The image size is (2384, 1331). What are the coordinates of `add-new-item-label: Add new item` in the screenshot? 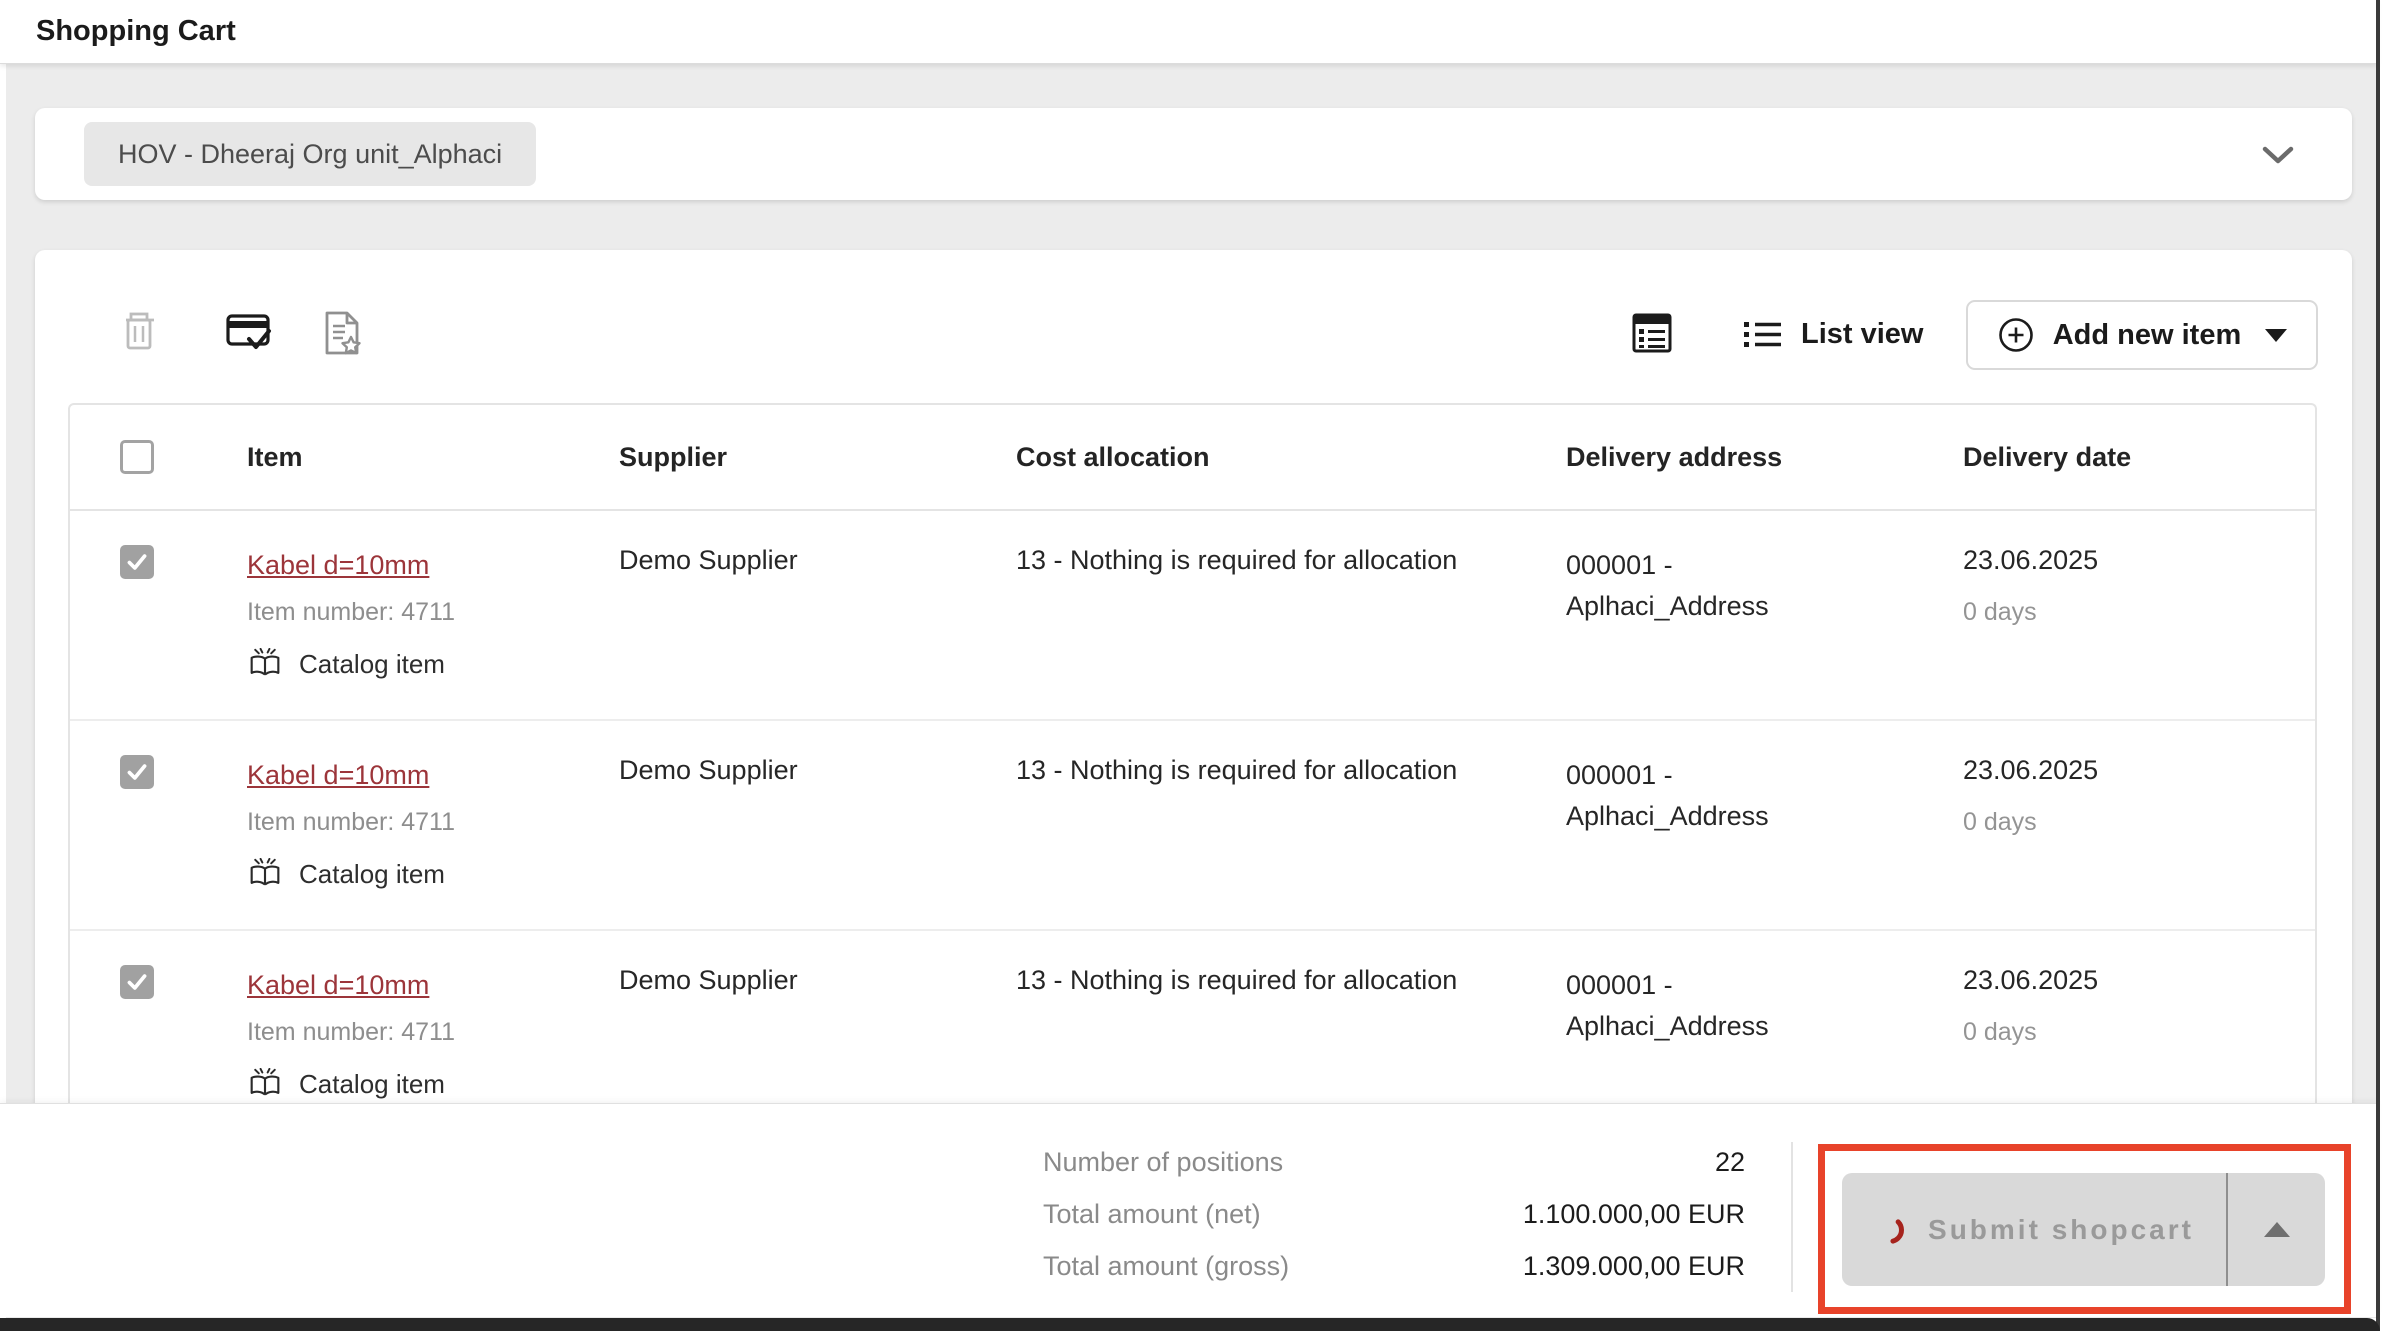 It's located at (2147, 334).